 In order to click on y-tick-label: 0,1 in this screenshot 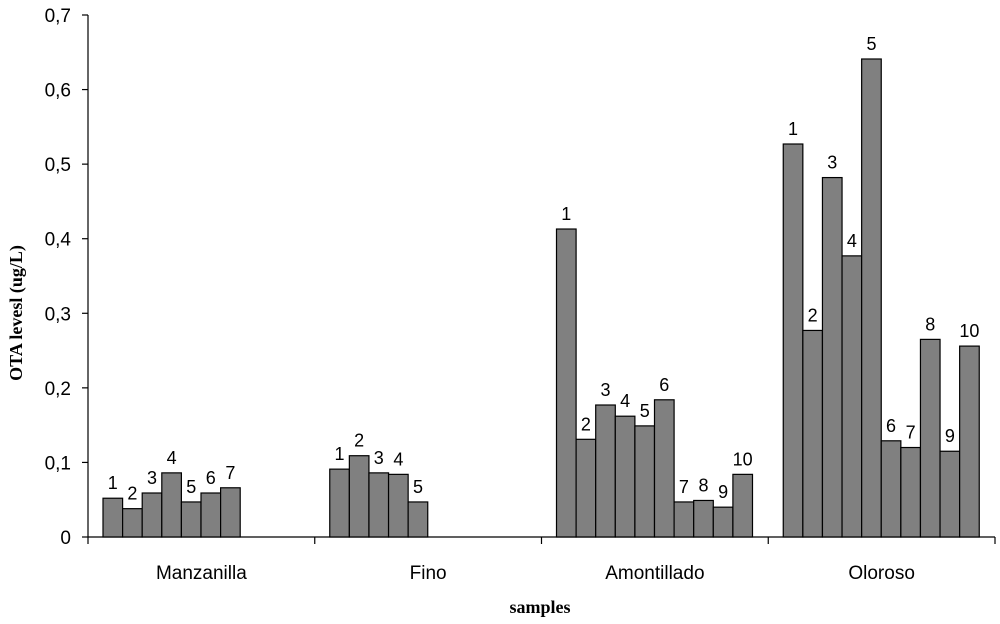, I will do `click(58, 463)`.